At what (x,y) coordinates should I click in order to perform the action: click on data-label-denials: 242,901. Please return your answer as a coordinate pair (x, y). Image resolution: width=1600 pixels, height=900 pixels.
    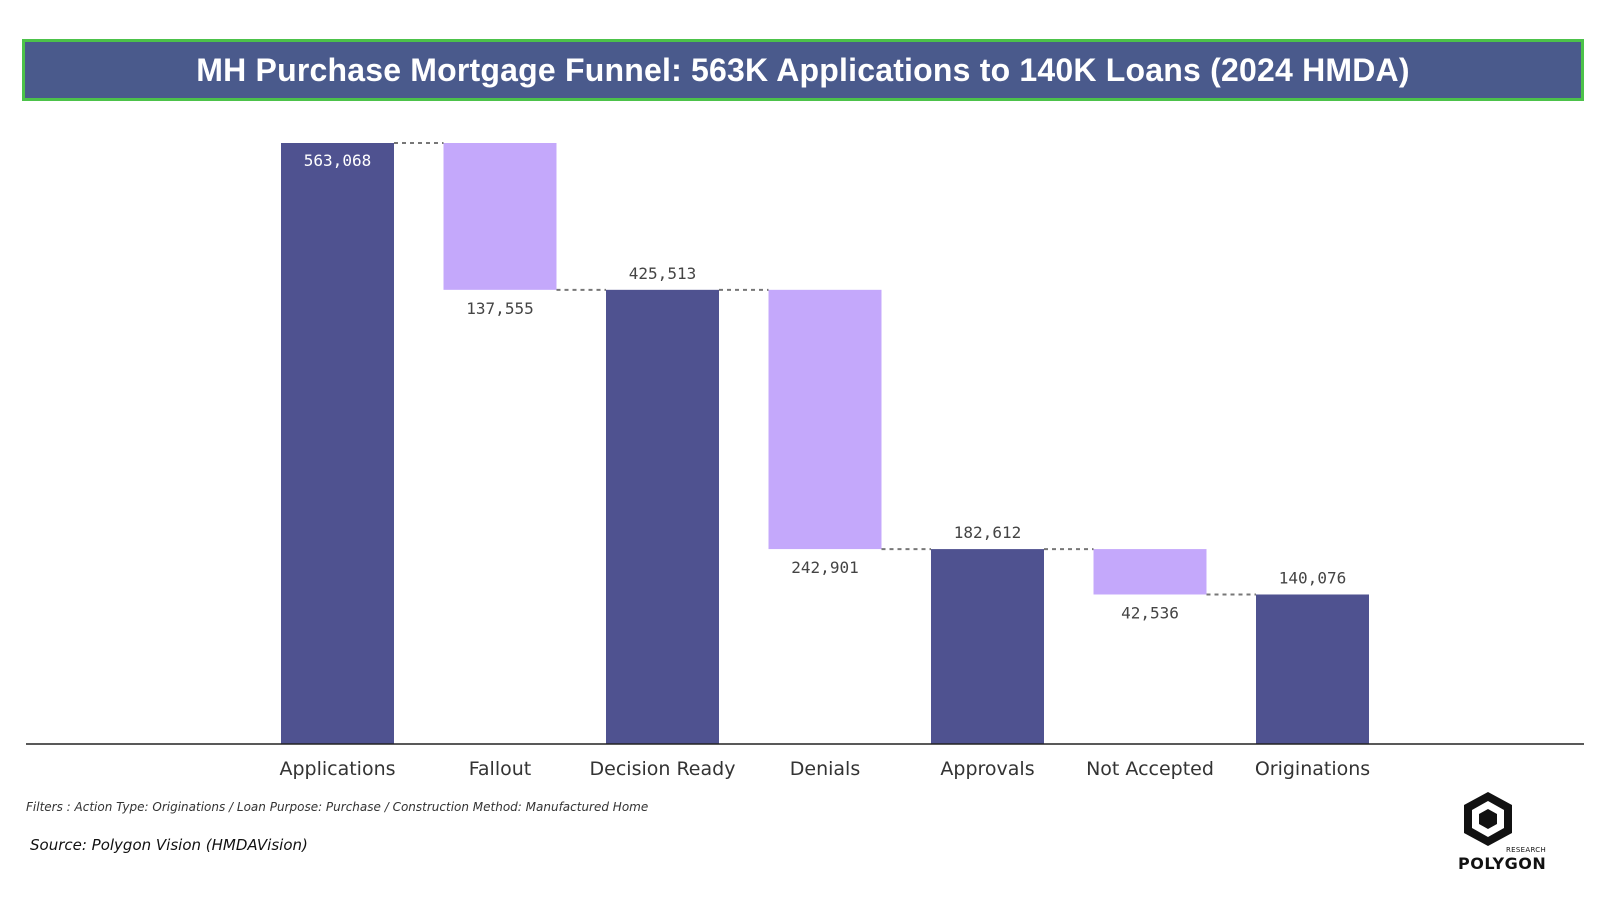
    Looking at the image, I should click on (824, 567).